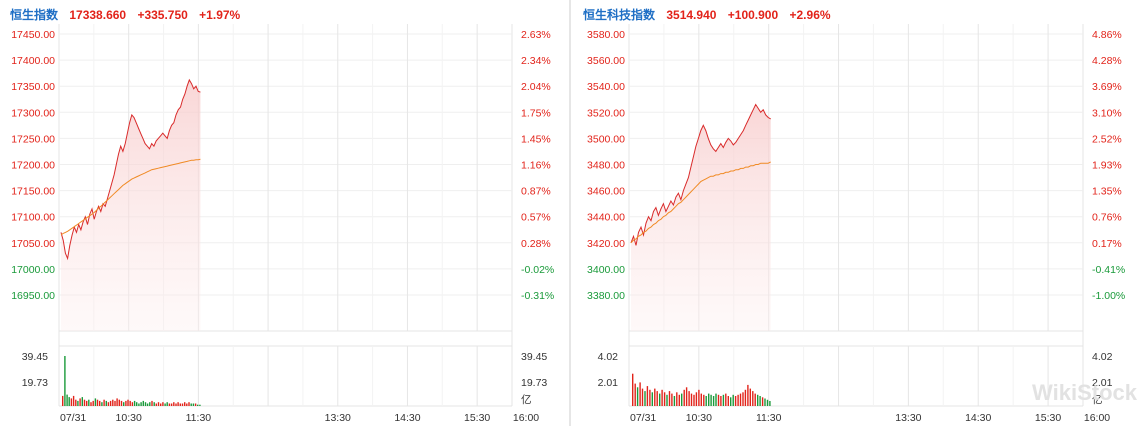  What do you see at coordinates (536, 218) in the screenshot?
I see `pct-tick-label: 0.57%` at bounding box center [536, 218].